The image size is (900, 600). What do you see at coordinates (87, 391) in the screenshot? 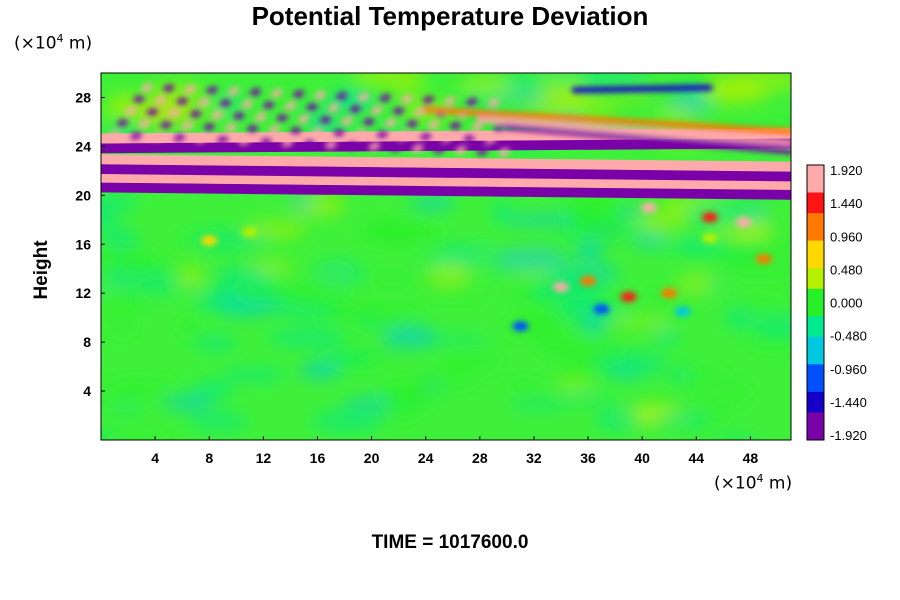
I see `y-tick-label: 4` at bounding box center [87, 391].